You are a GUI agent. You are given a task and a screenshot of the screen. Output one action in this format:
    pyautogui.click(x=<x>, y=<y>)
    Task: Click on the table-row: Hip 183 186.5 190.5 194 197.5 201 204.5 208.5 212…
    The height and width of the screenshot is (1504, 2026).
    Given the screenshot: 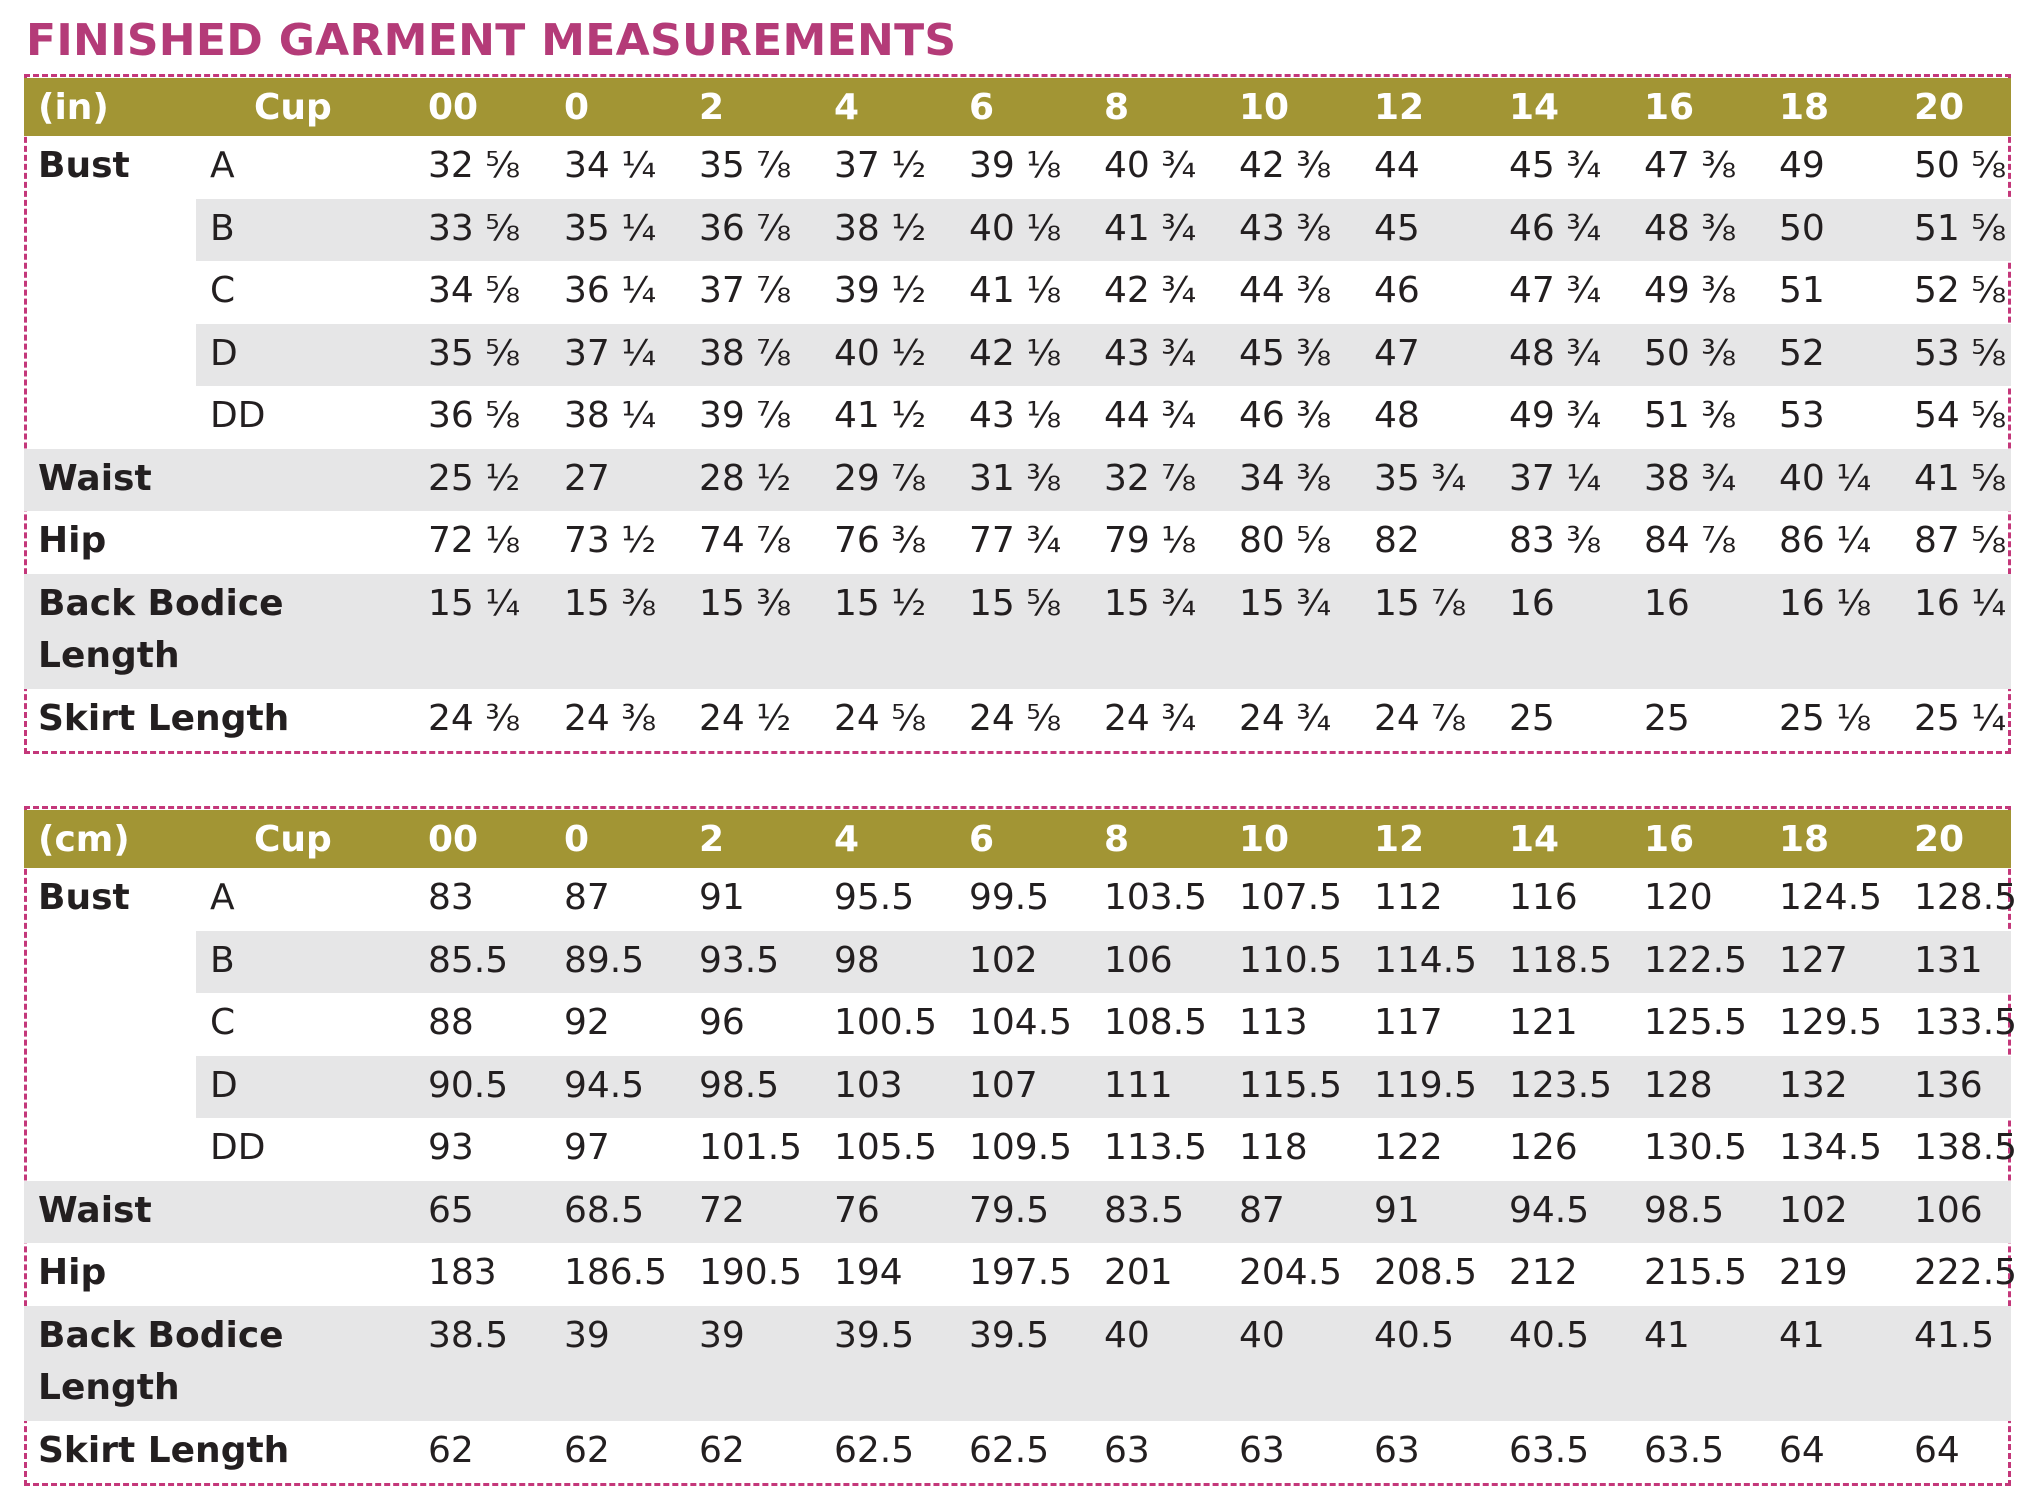 What is the action you would take?
    pyautogui.click(x=1020, y=1274)
    